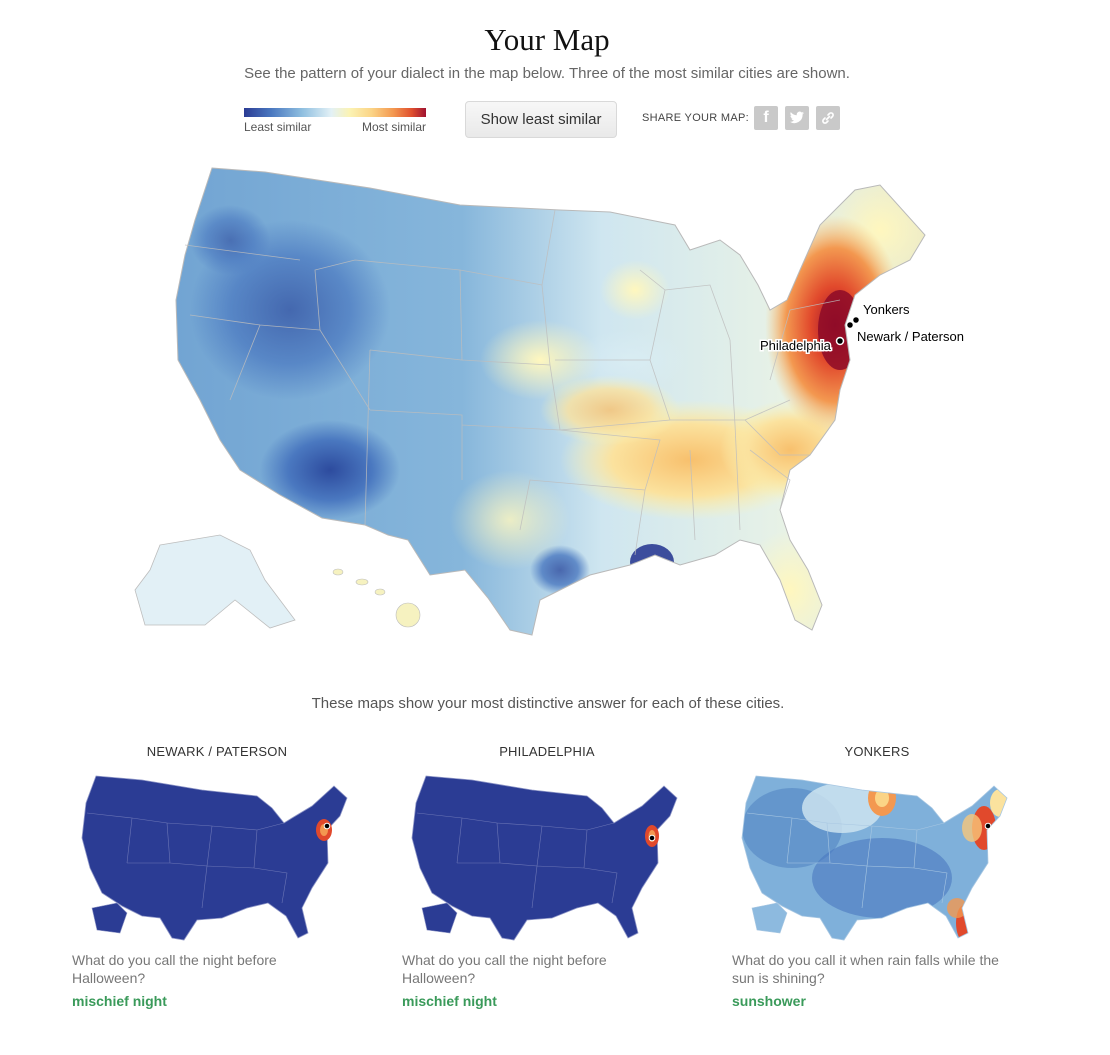 This screenshot has height=1055, width=1110. I want to click on small-map-newark, so click(214, 858).